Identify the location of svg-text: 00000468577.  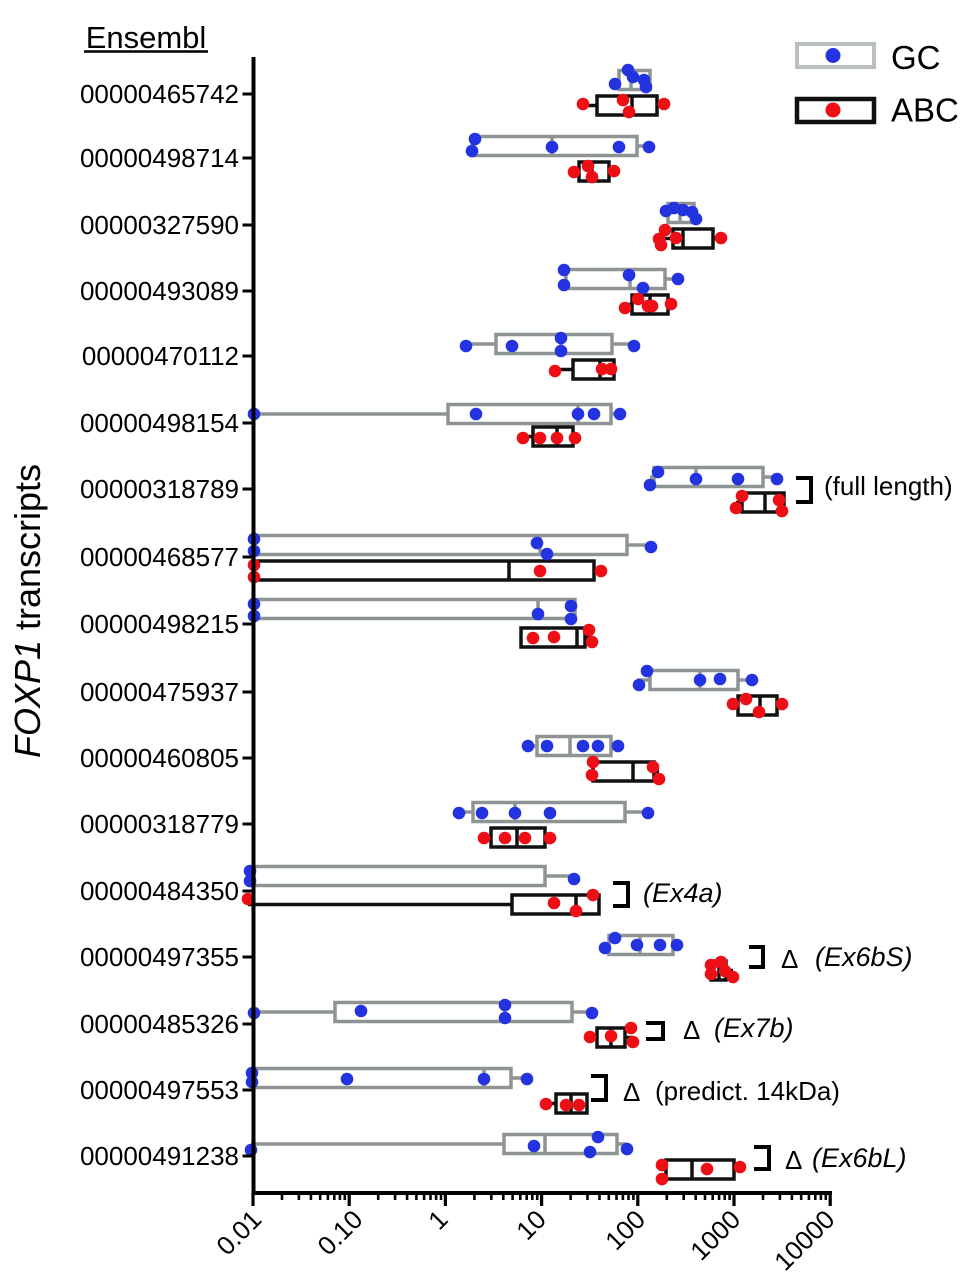
(159, 557).